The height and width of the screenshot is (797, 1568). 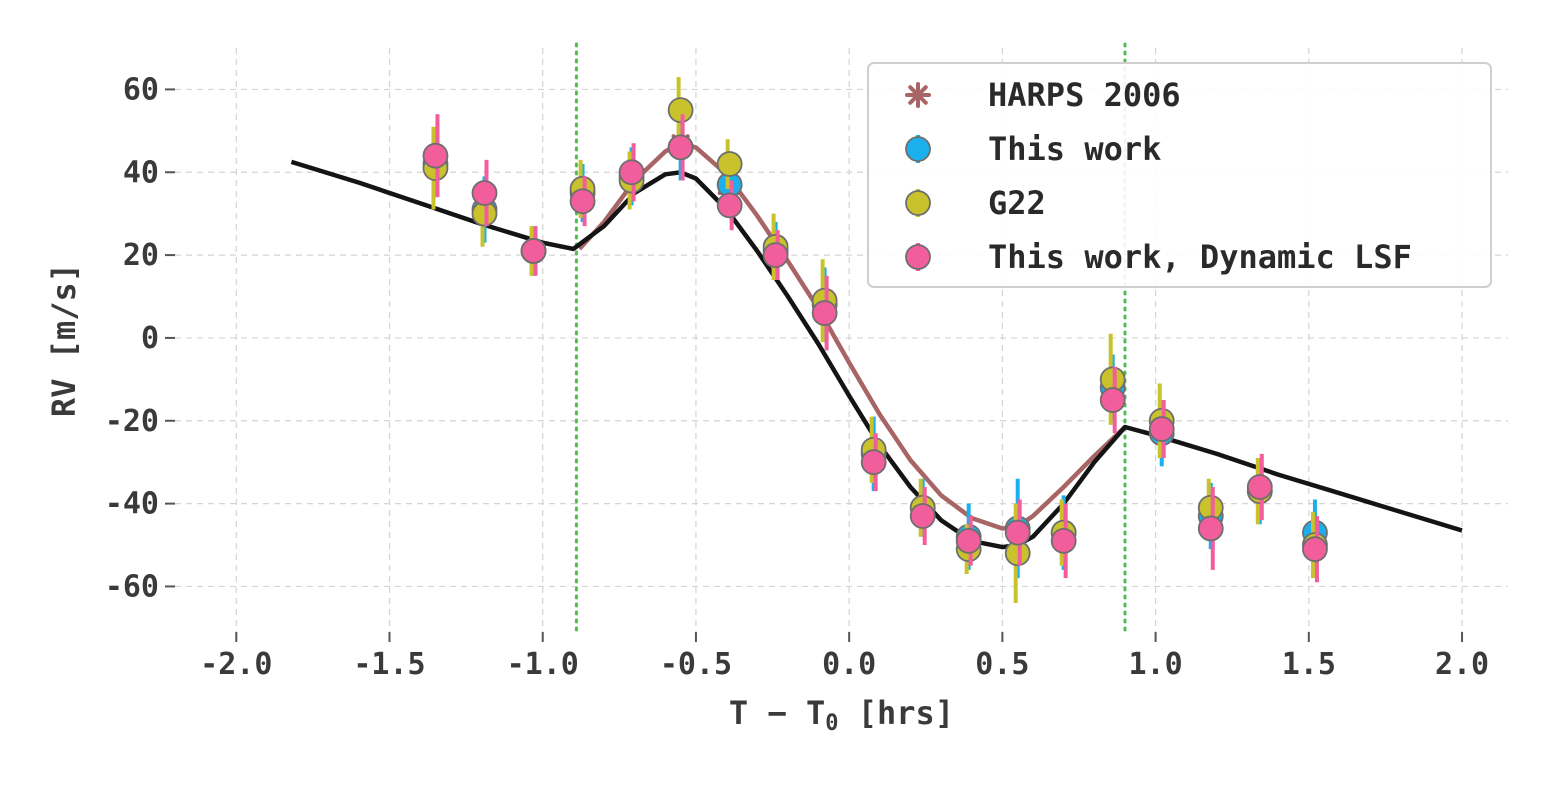 What do you see at coordinates (389, 664) in the screenshot?
I see `x-tick-label: -1.5` at bounding box center [389, 664].